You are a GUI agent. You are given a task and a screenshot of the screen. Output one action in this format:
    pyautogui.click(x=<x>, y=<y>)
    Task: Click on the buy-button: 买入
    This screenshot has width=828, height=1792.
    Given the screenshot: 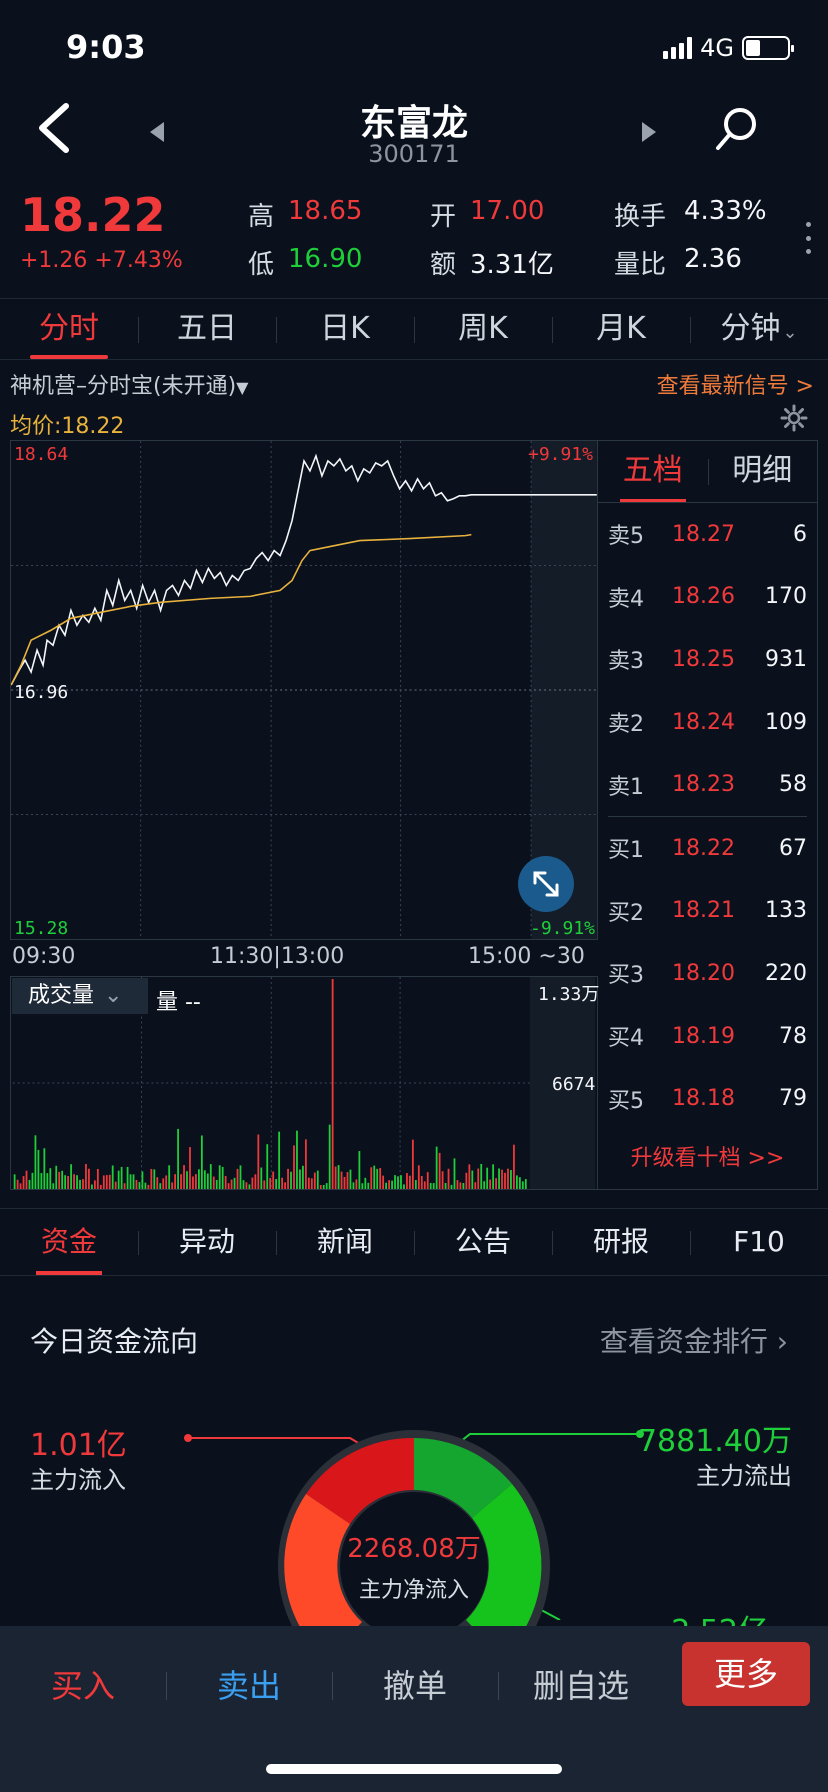 What is the action you would take?
    pyautogui.click(x=82, y=1686)
    